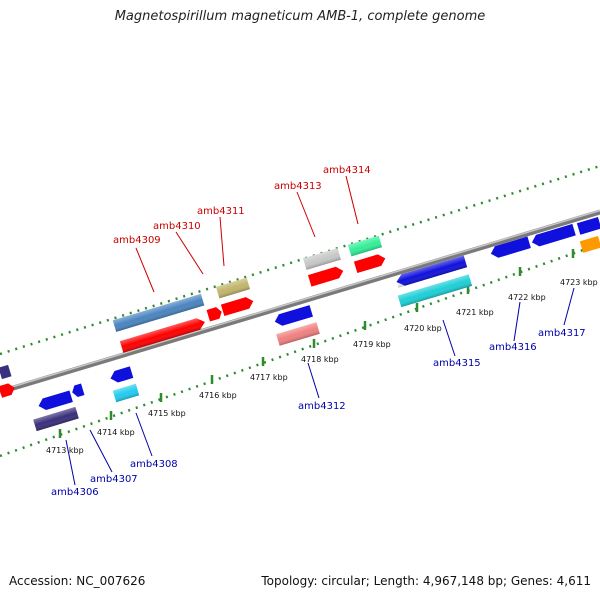 The width and height of the screenshot is (600, 600). I want to click on gene-label: amb4309, so click(137, 240).